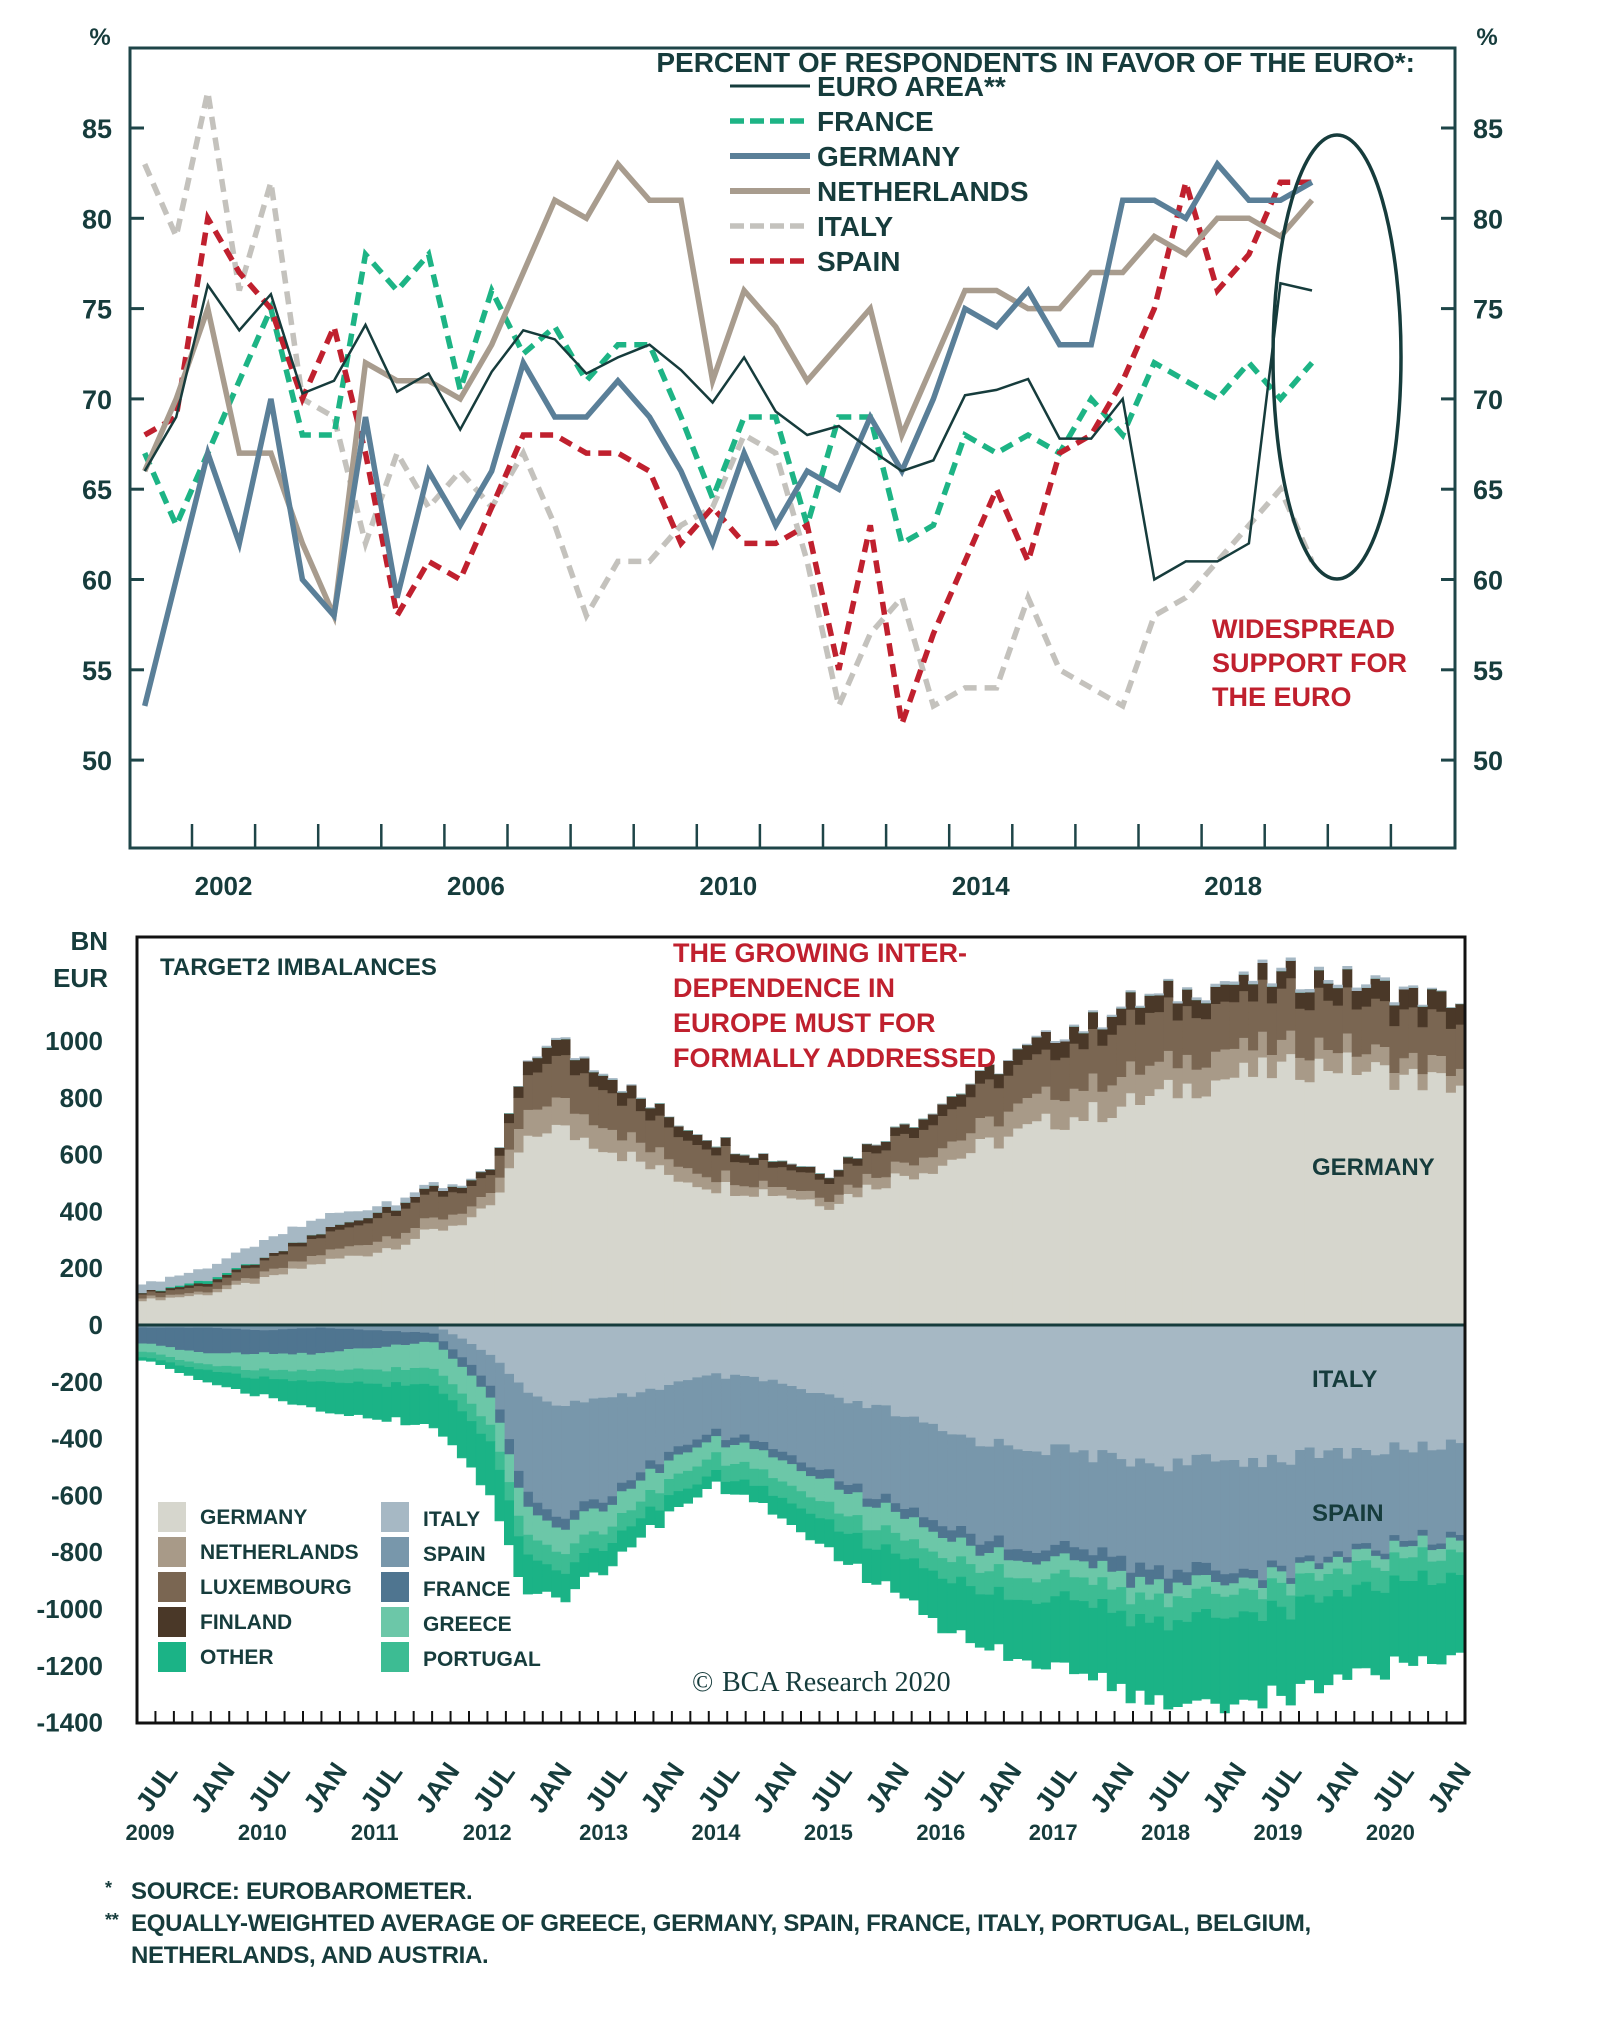  What do you see at coordinates (70, 1666) in the screenshot?
I see `bottom-ytick-label: -1200` at bounding box center [70, 1666].